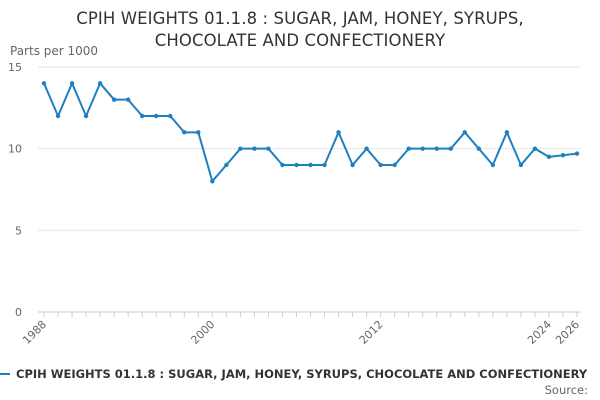 This screenshot has height=400, width=600. Describe the element at coordinates (18, 312) in the screenshot. I see `y-tick-label-0: 0` at that location.